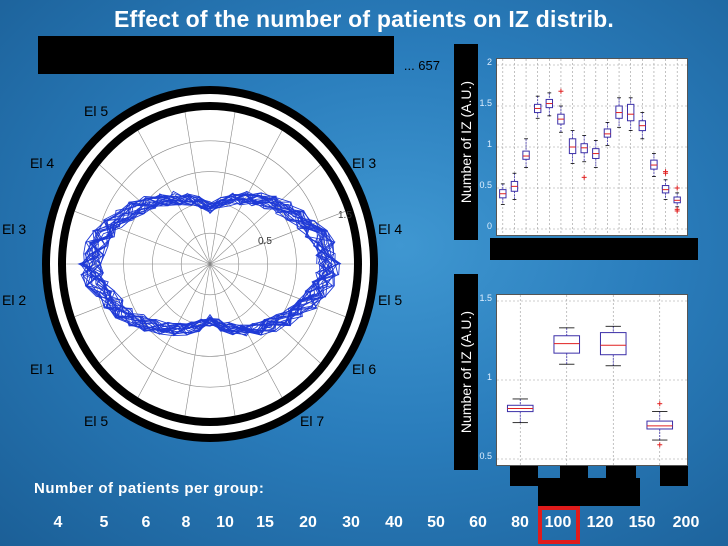 This screenshot has height=546, width=728. I want to click on selected-group-highlight, so click(559, 525).